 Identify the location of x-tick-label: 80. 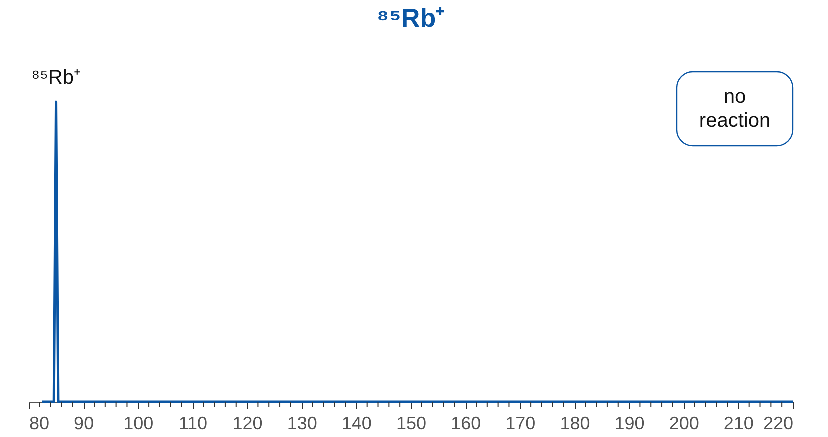
(40, 424).